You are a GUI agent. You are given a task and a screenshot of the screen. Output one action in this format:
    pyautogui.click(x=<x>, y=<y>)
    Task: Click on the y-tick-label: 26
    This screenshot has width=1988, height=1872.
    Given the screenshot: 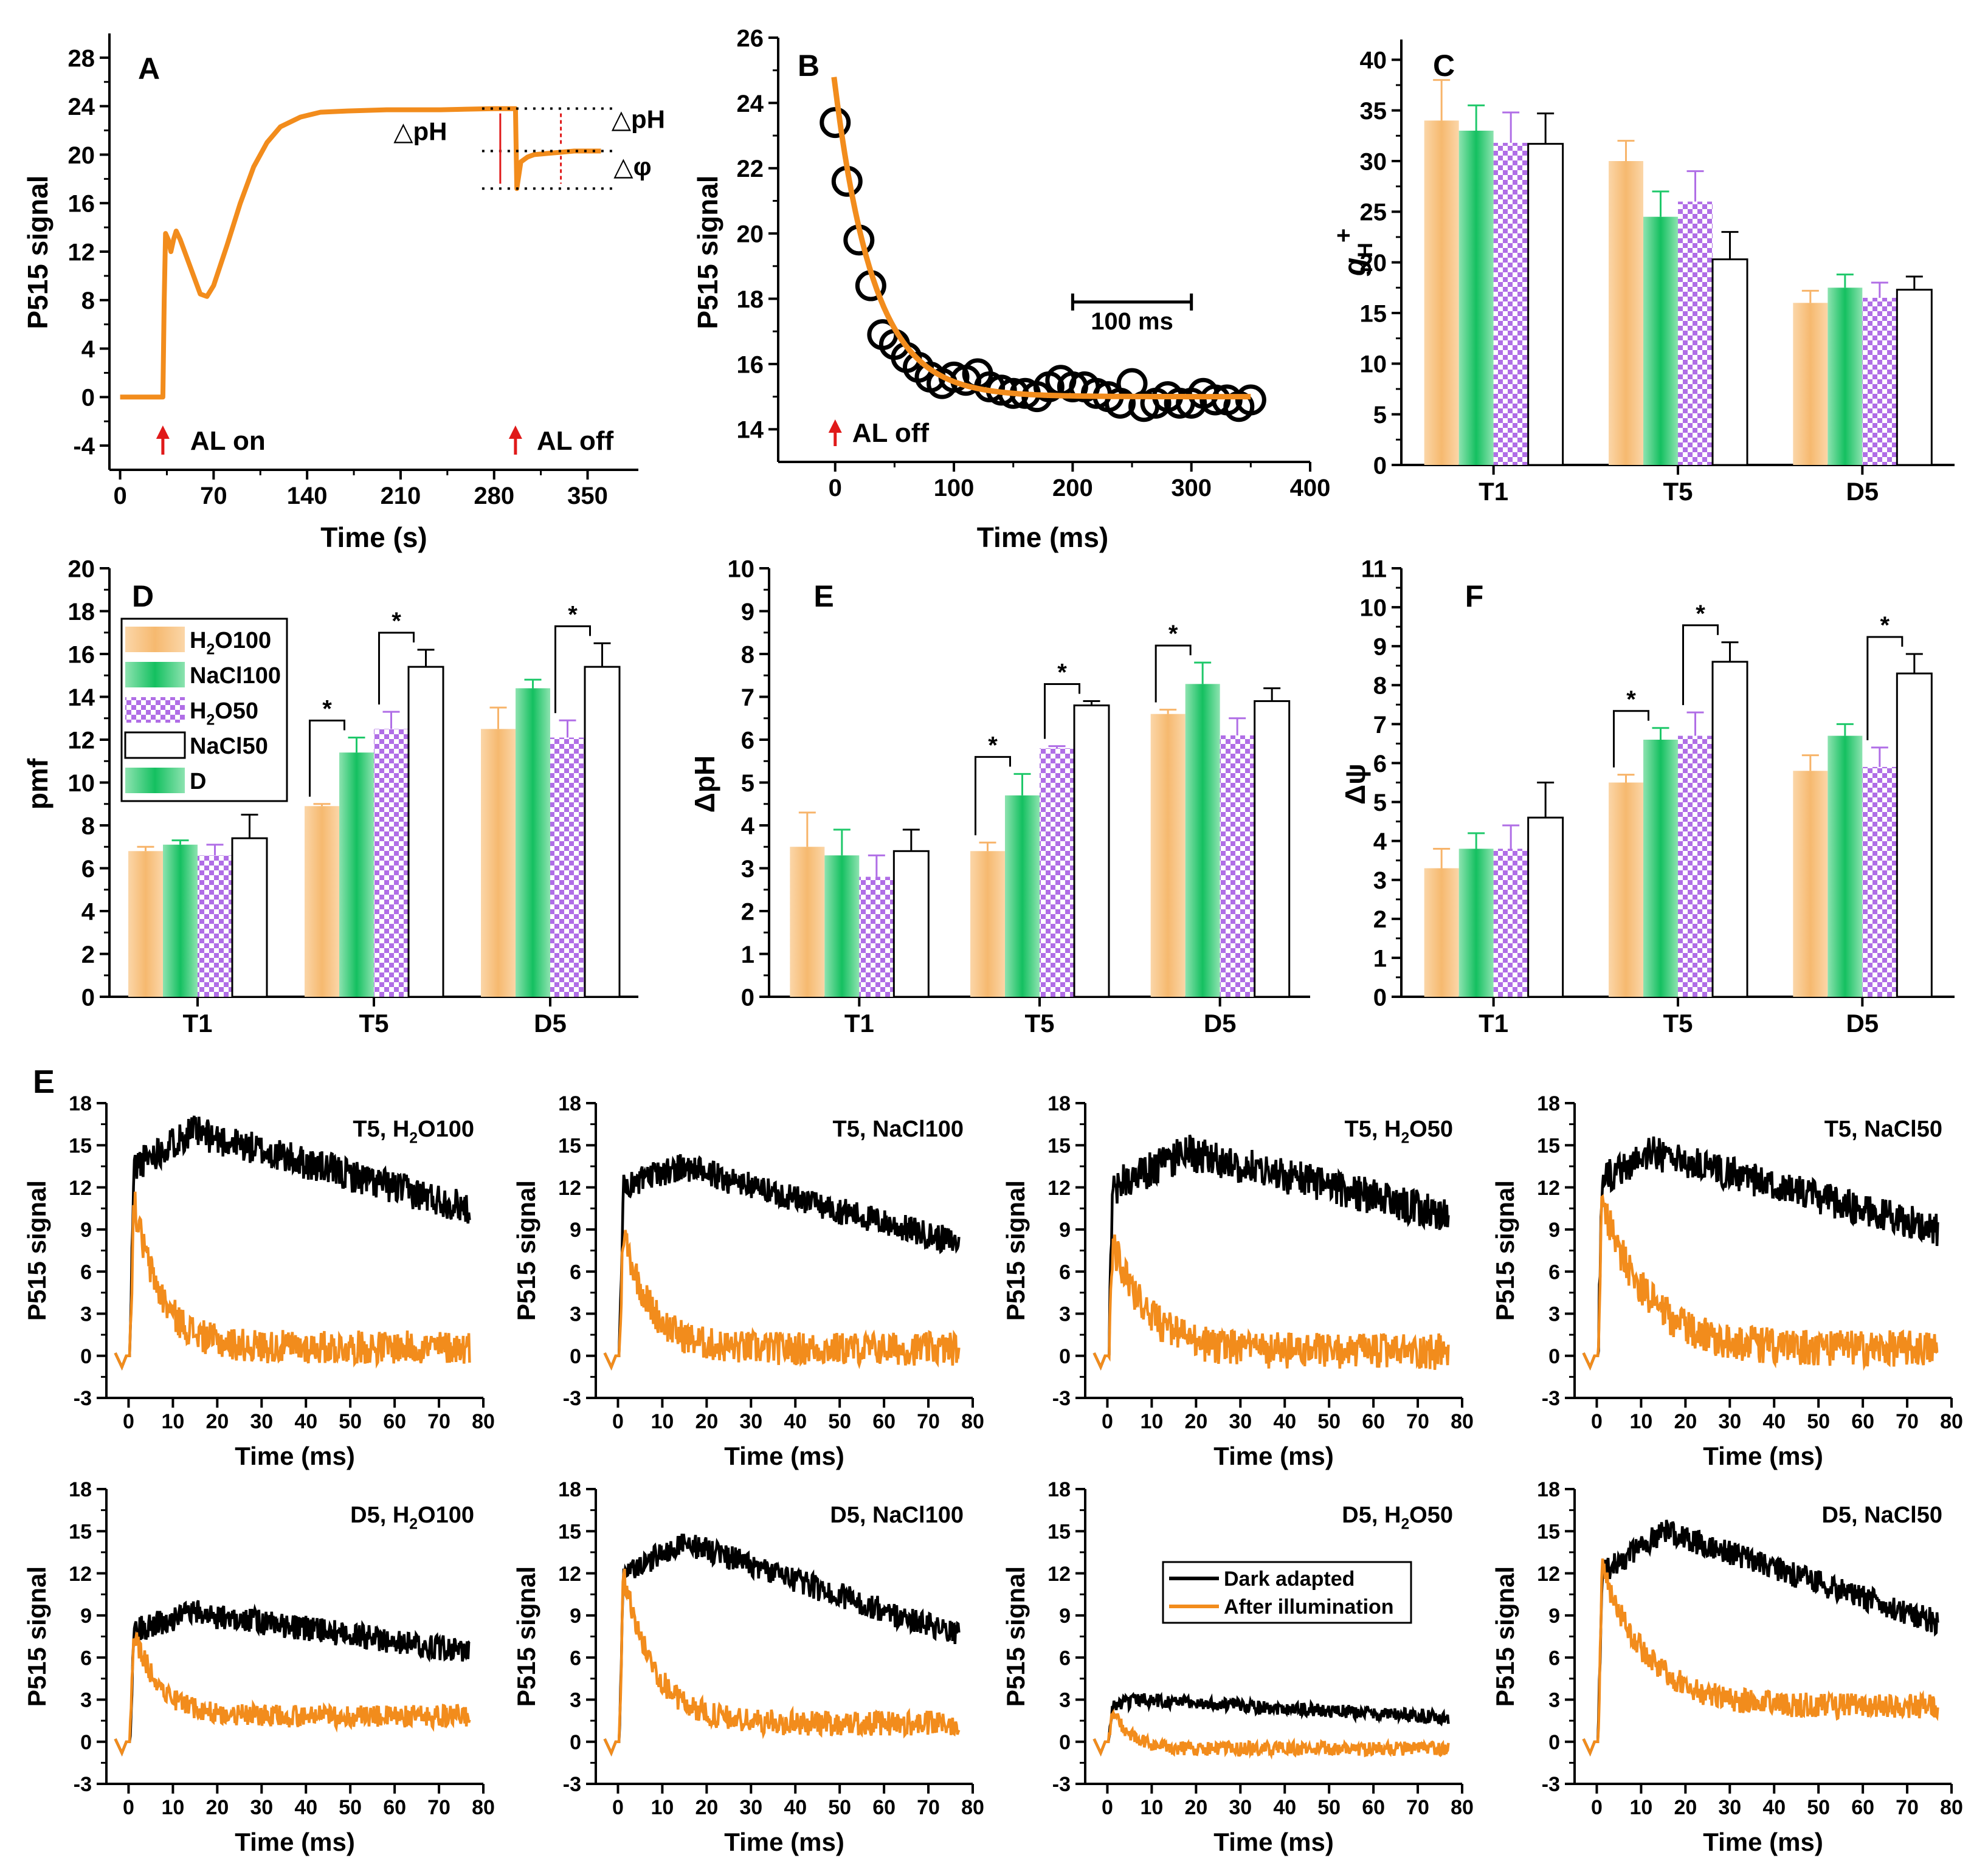 What is the action you would take?
    pyautogui.click(x=750, y=38)
    